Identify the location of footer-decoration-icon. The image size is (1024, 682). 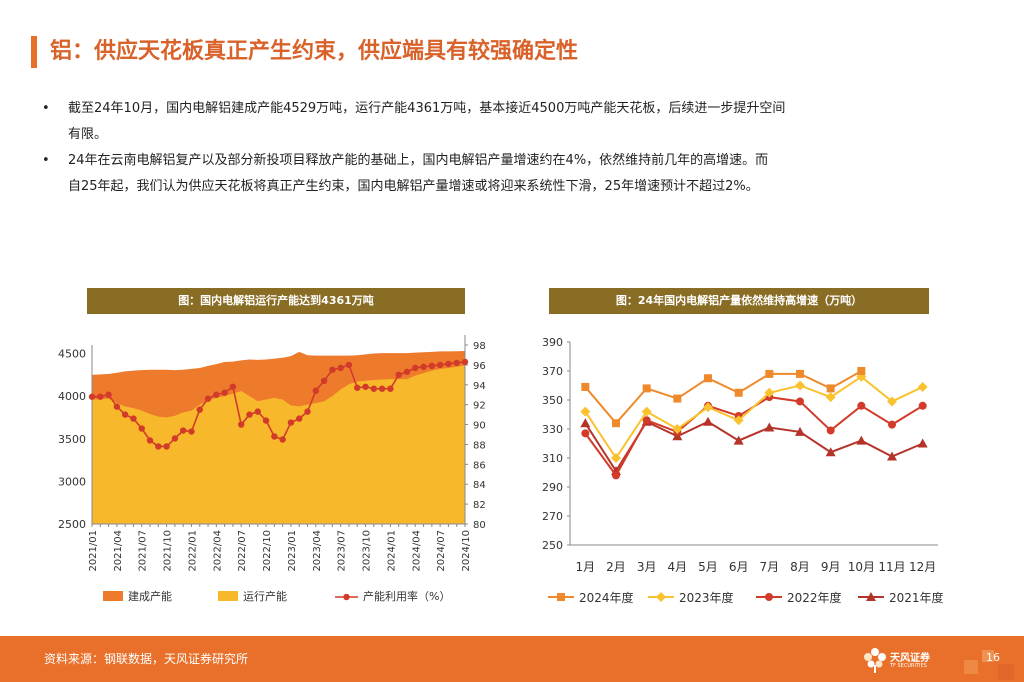
(989, 665).